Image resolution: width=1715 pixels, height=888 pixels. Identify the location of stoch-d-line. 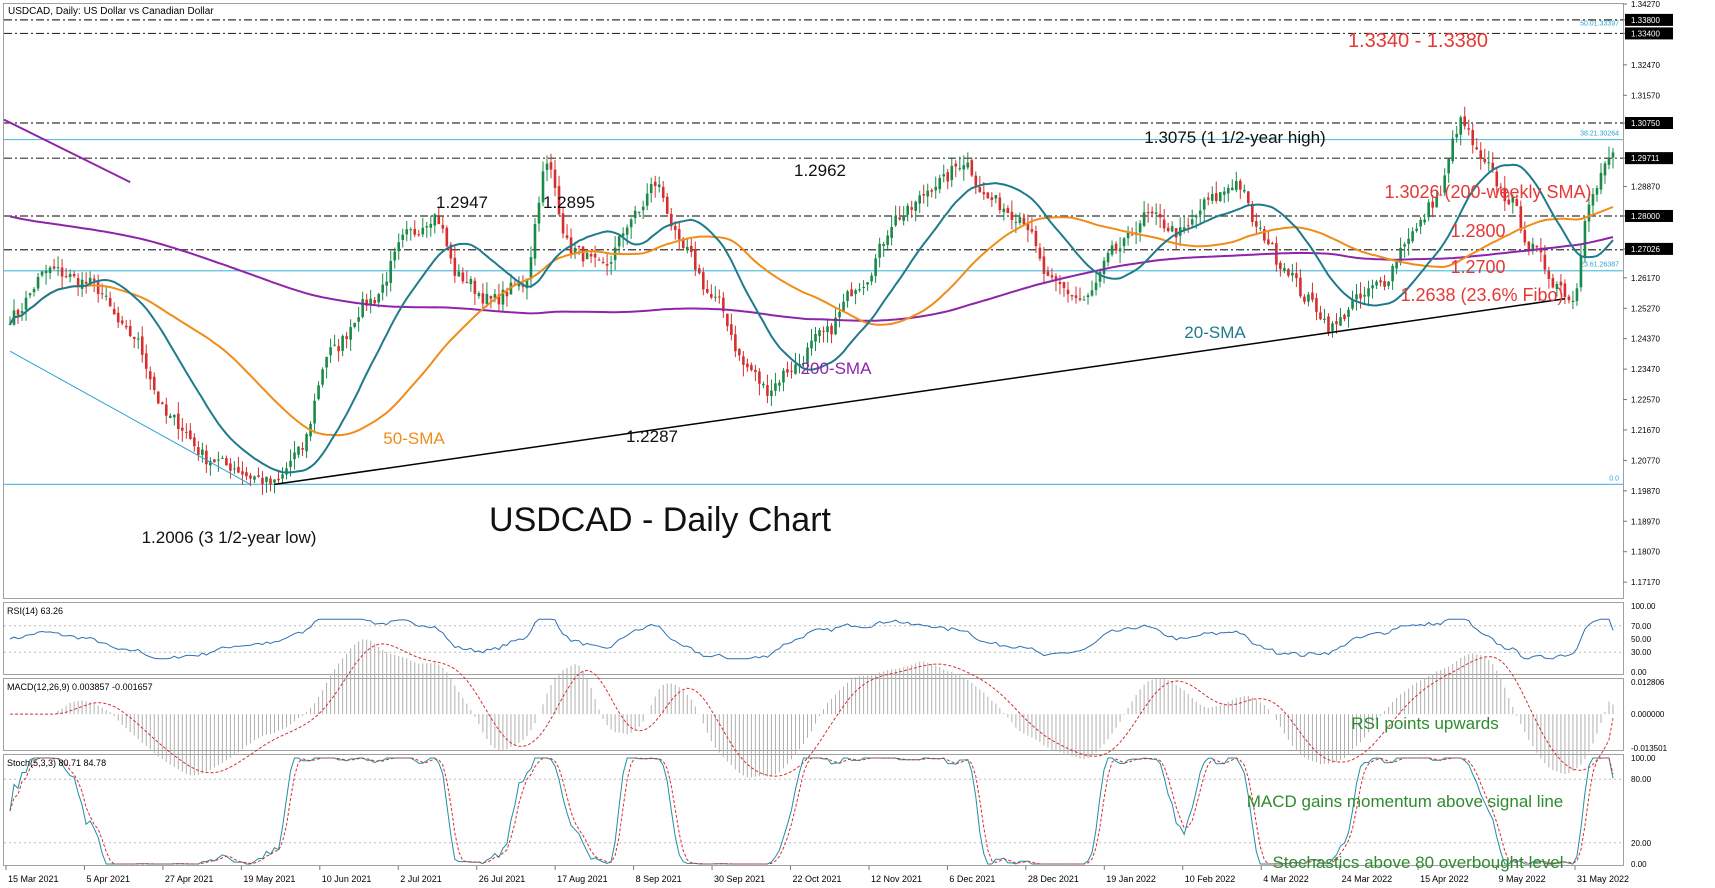
(811, 811).